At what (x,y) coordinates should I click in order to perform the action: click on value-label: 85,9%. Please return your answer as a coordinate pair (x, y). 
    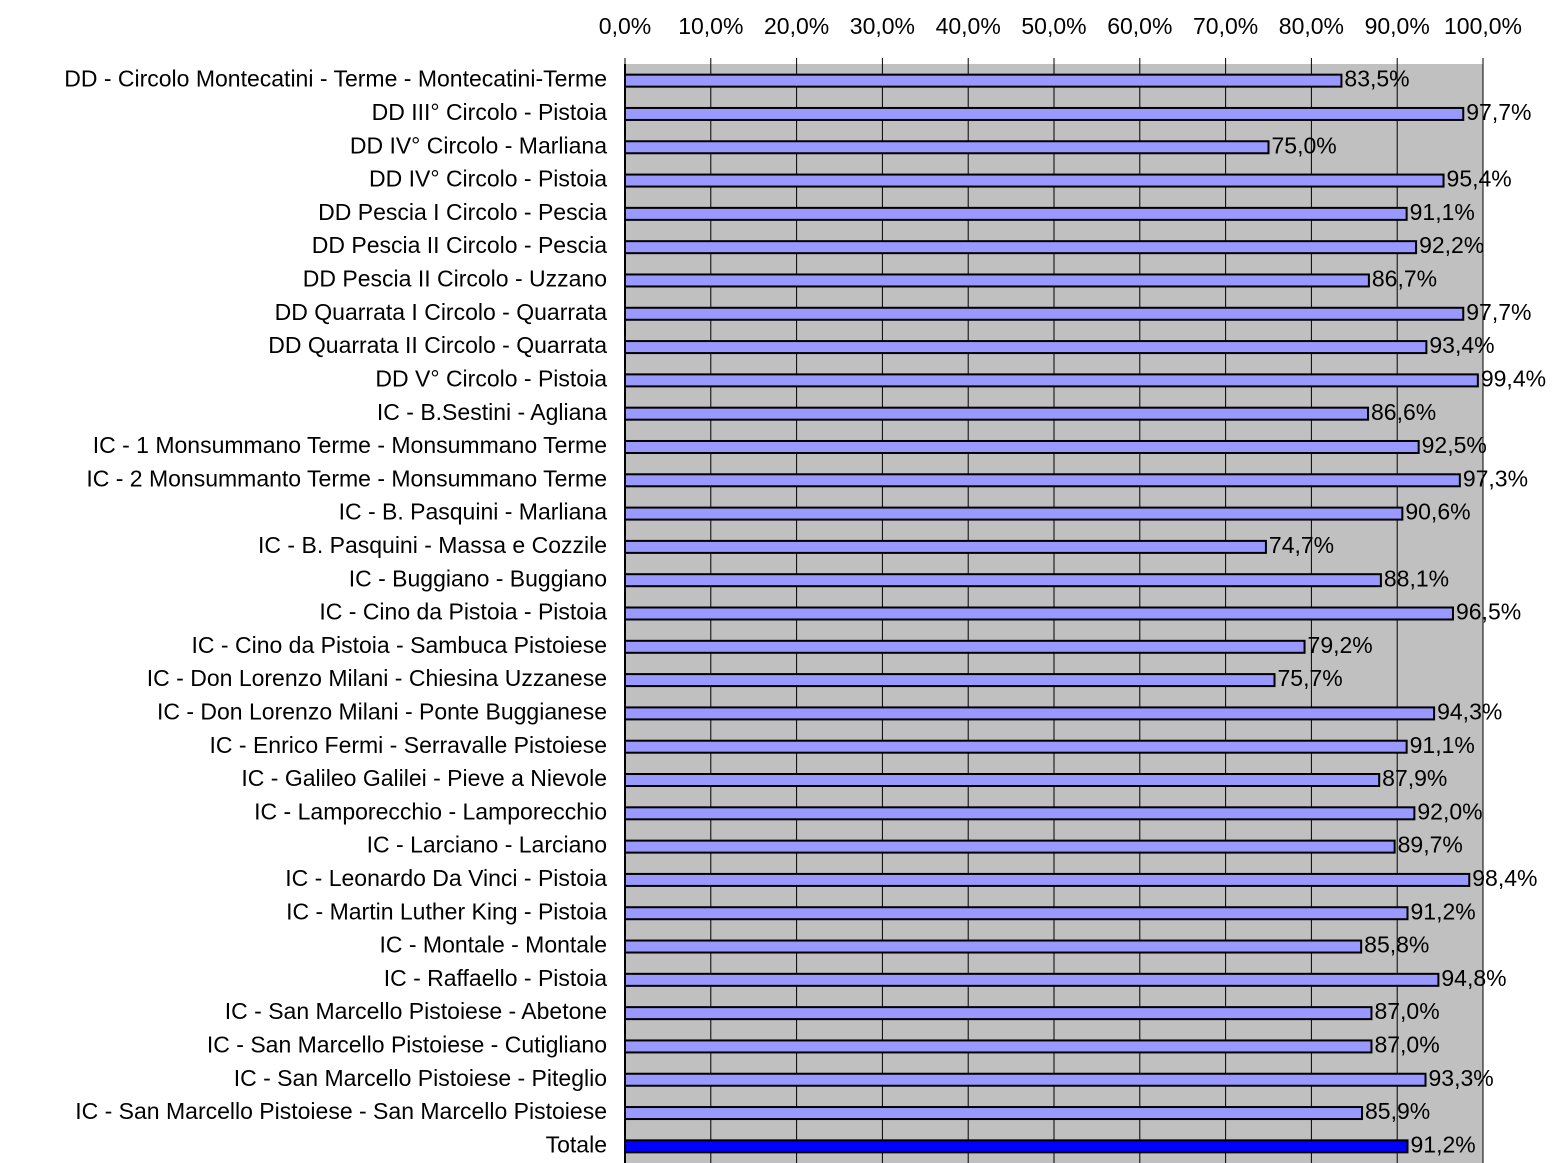
    Looking at the image, I should click on (1397, 1111).